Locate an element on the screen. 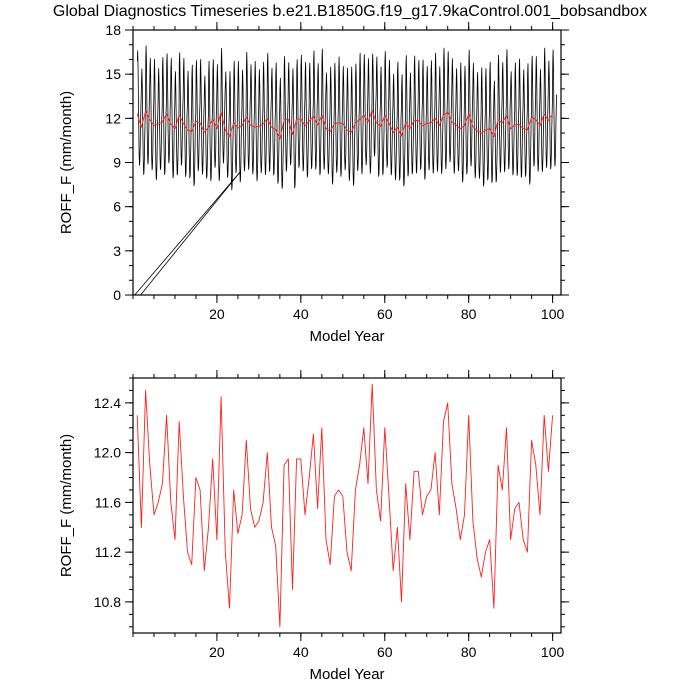  series-monthly-ROFF_F is located at coordinates (347, 118).